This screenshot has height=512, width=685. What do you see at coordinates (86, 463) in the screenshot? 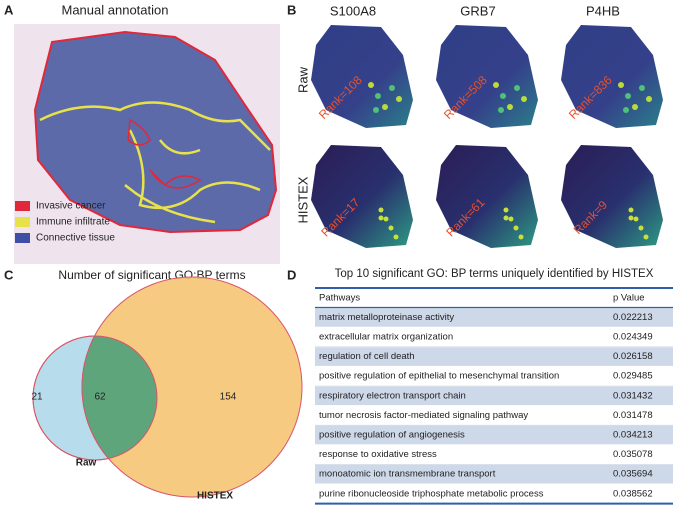
I see `set-label: Raw` at bounding box center [86, 463].